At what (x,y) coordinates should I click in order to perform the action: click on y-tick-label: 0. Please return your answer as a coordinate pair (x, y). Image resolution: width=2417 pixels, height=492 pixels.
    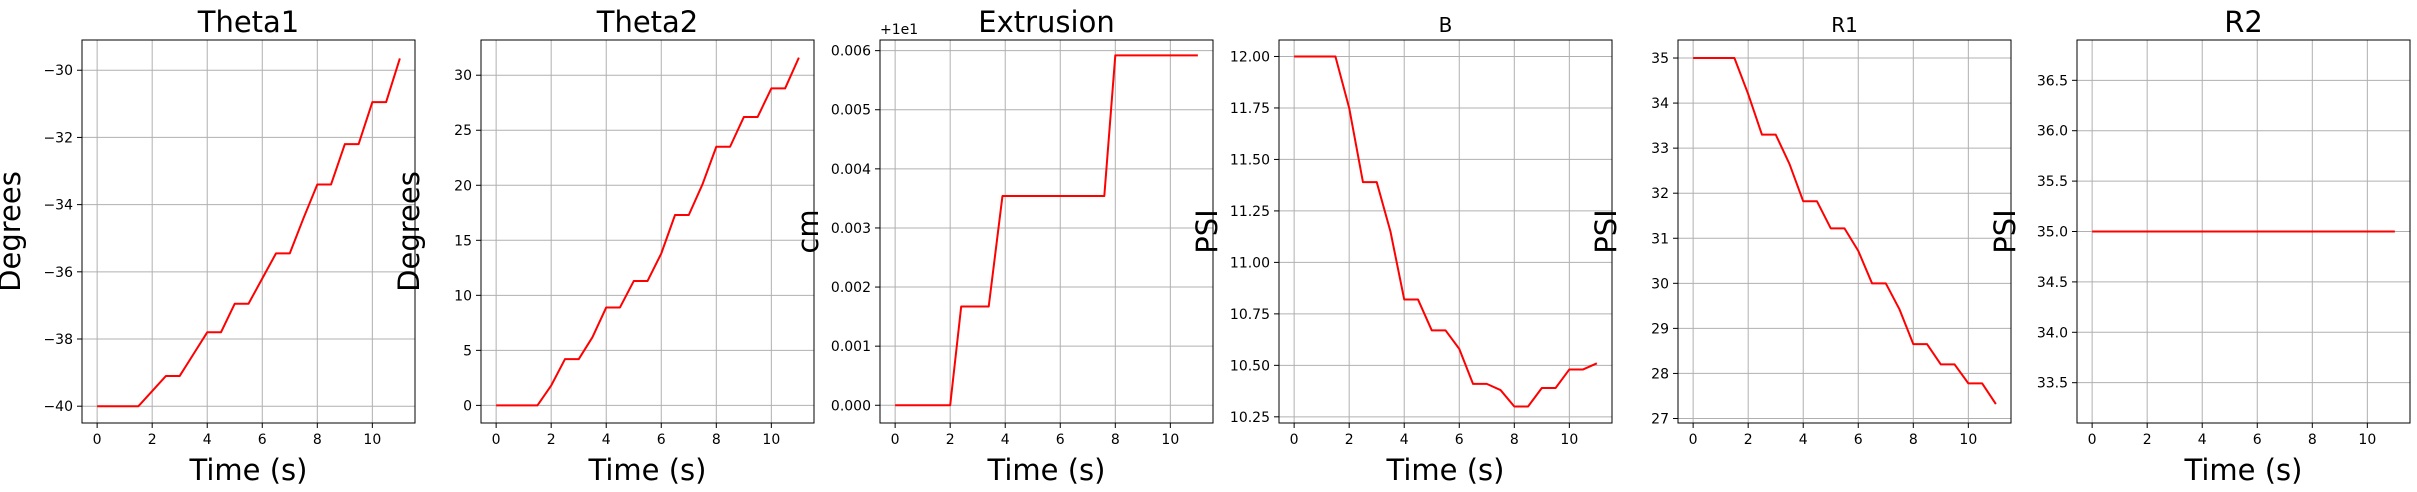
    Looking at the image, I should click on (467, 406).